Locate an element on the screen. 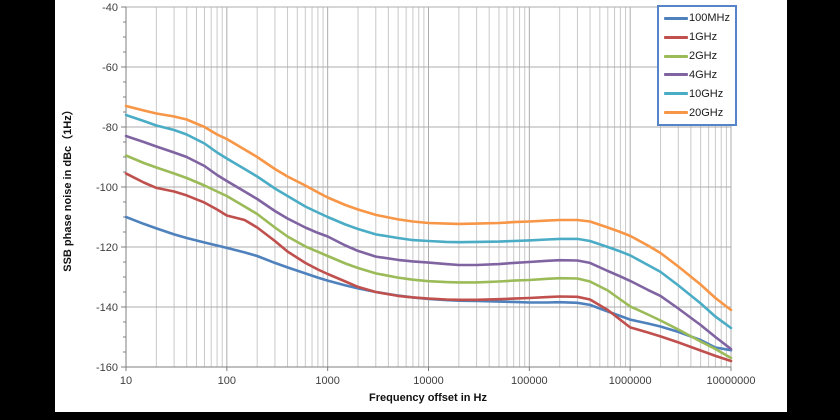 The height and width of the screenshot is (420, 840). legend-item-20GHz: 20GHz is located at coordinates (699, 113).